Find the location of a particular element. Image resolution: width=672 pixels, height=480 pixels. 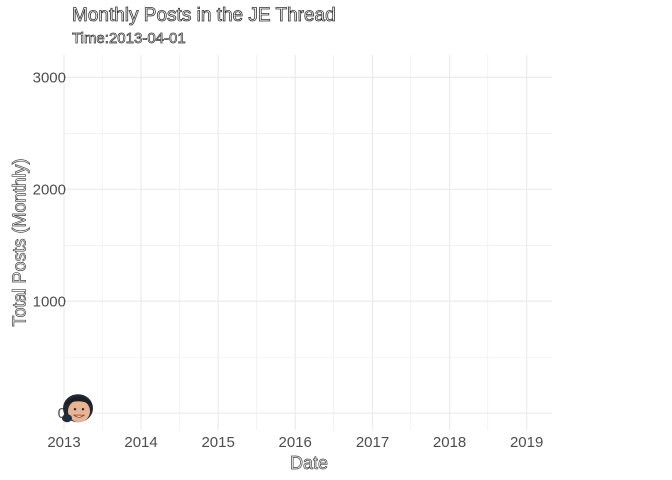

y-tick-label: 2000 is located at coordinates (49, 189).